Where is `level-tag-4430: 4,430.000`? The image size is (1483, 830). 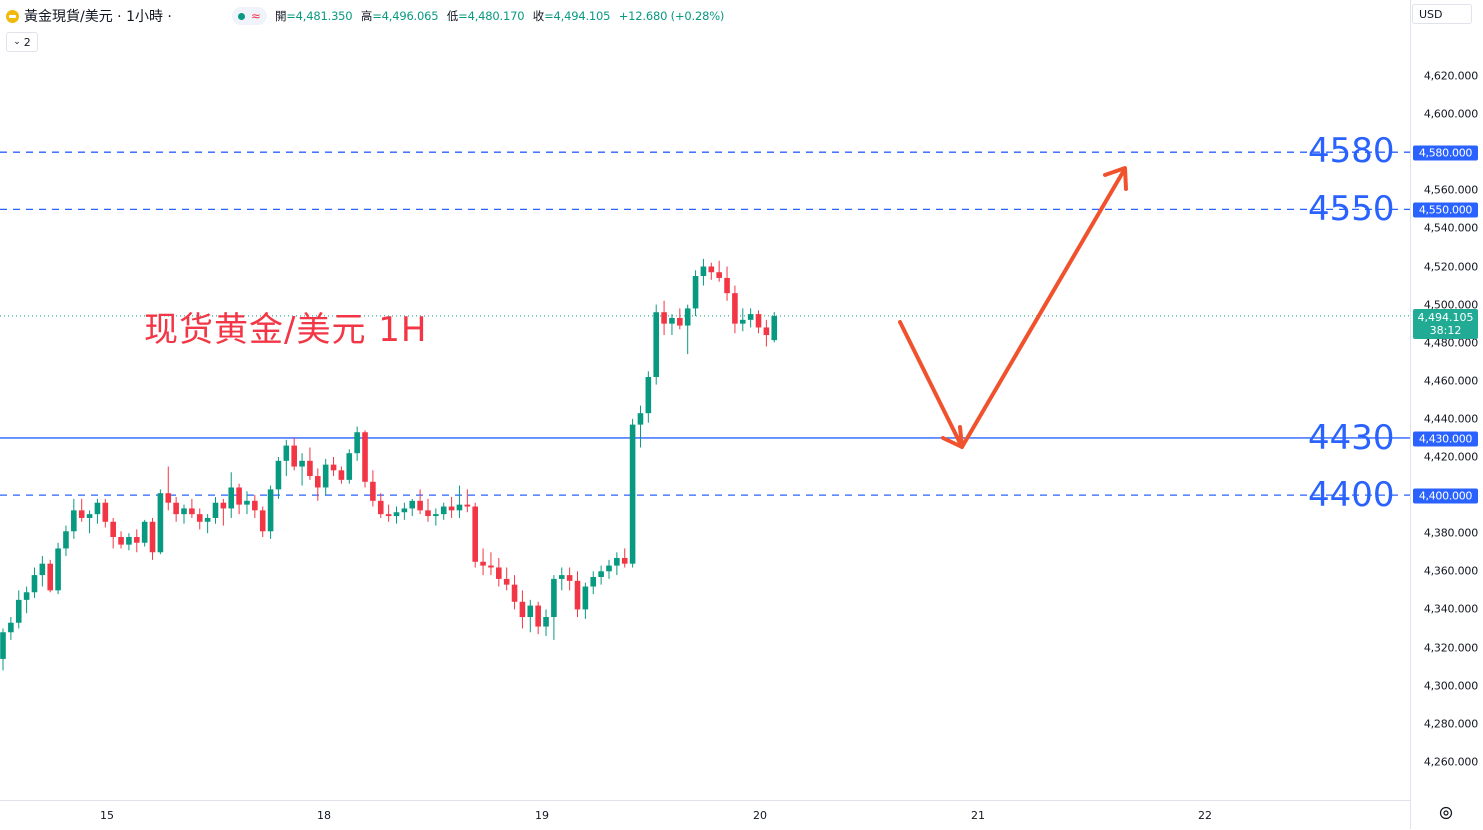 level-tag-4430: 4,430.000 is located at coordinates (1445, 439).